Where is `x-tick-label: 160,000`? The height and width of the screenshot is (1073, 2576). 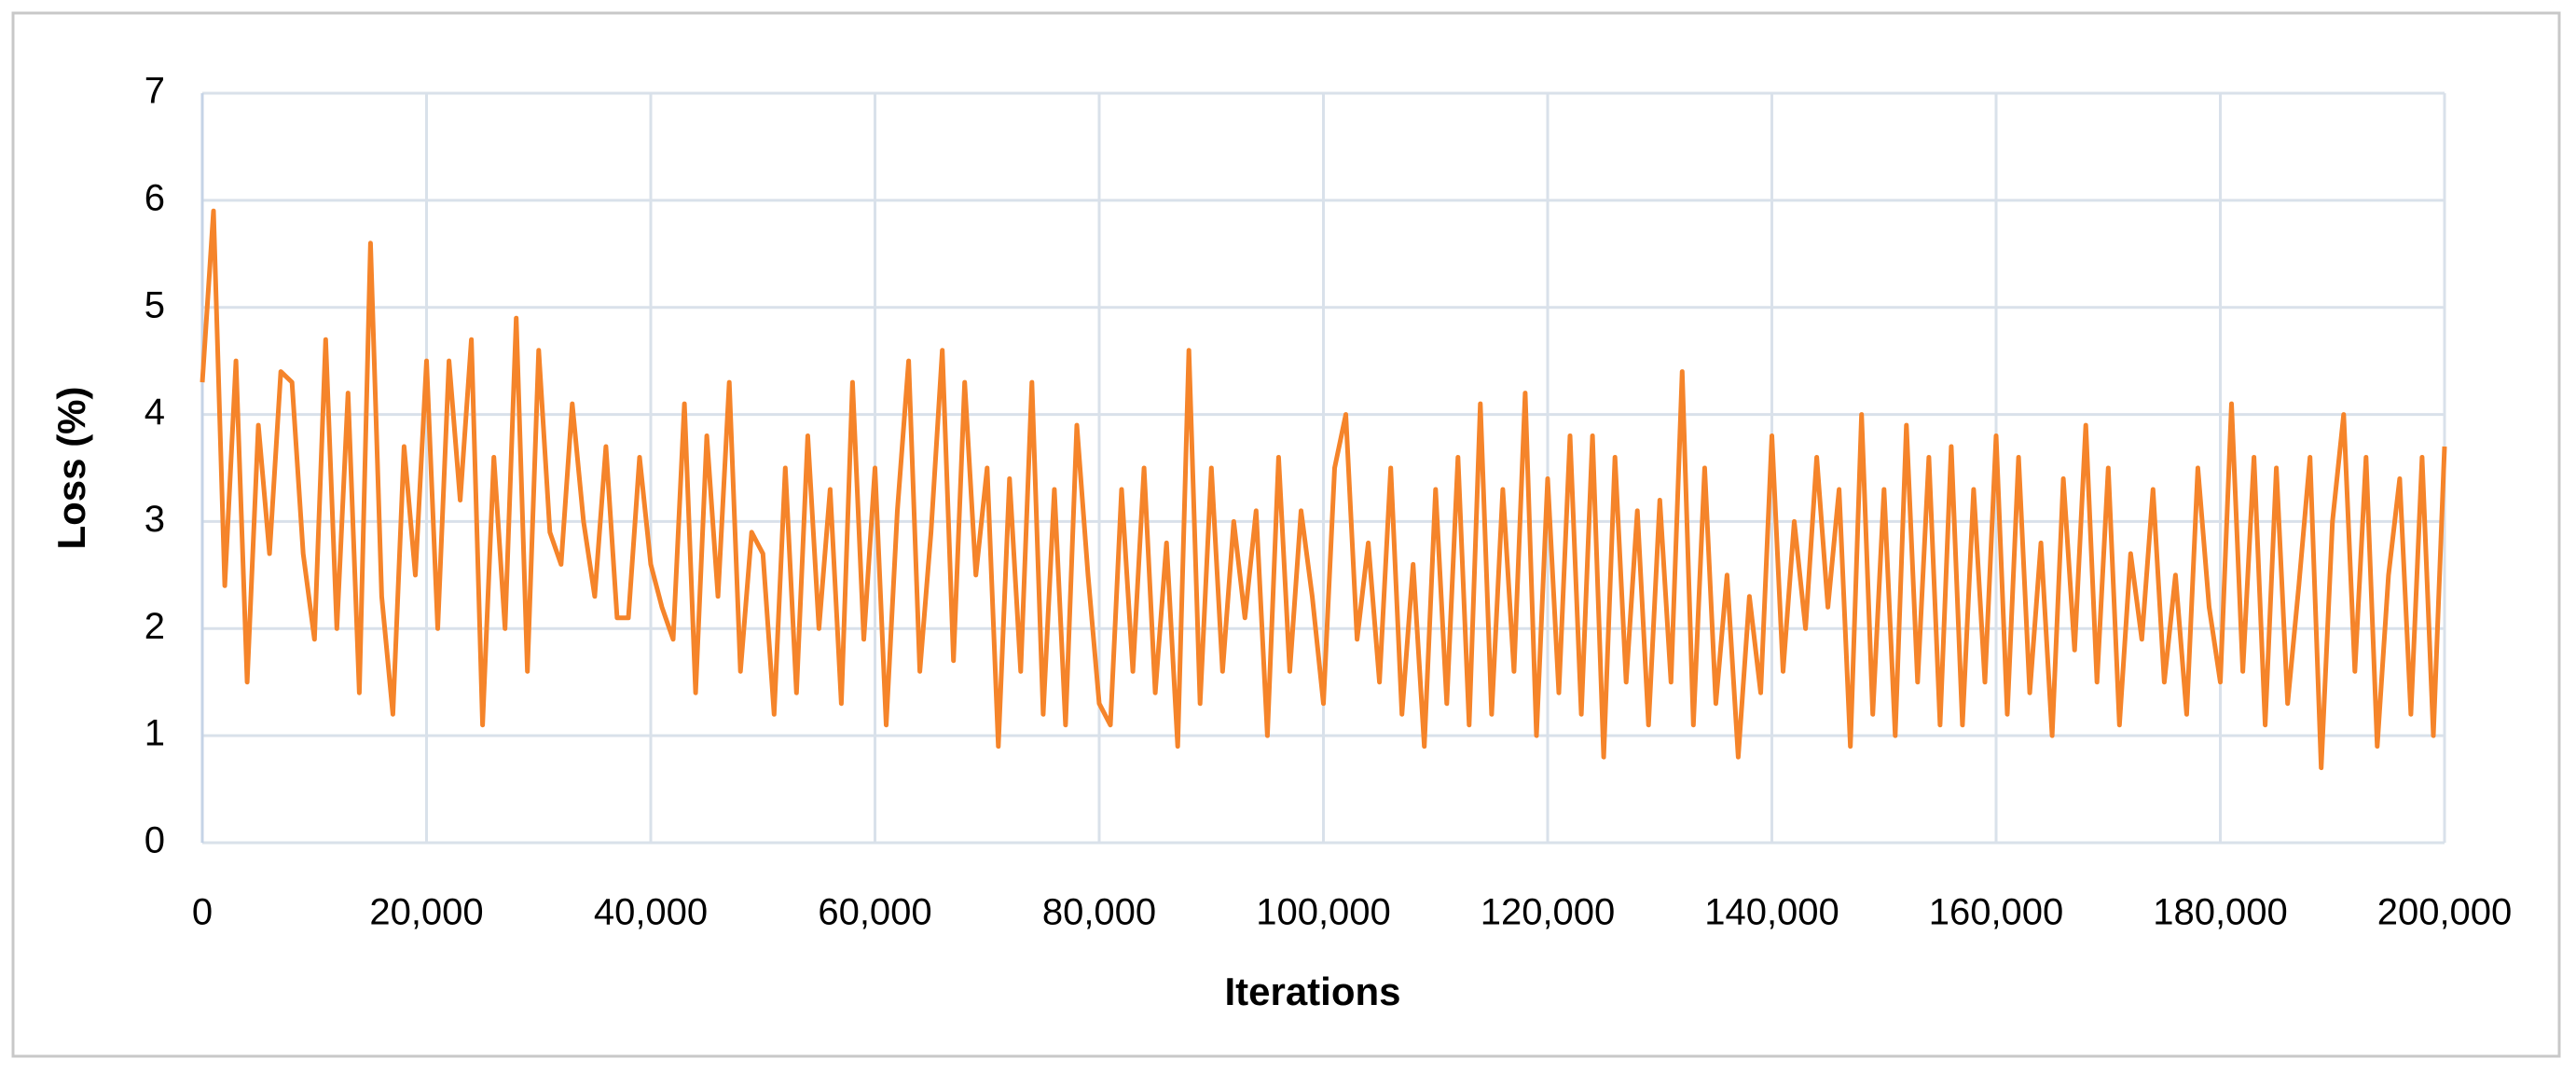
x-tick-label: 160,000 is located at coordinates (1996, 913).